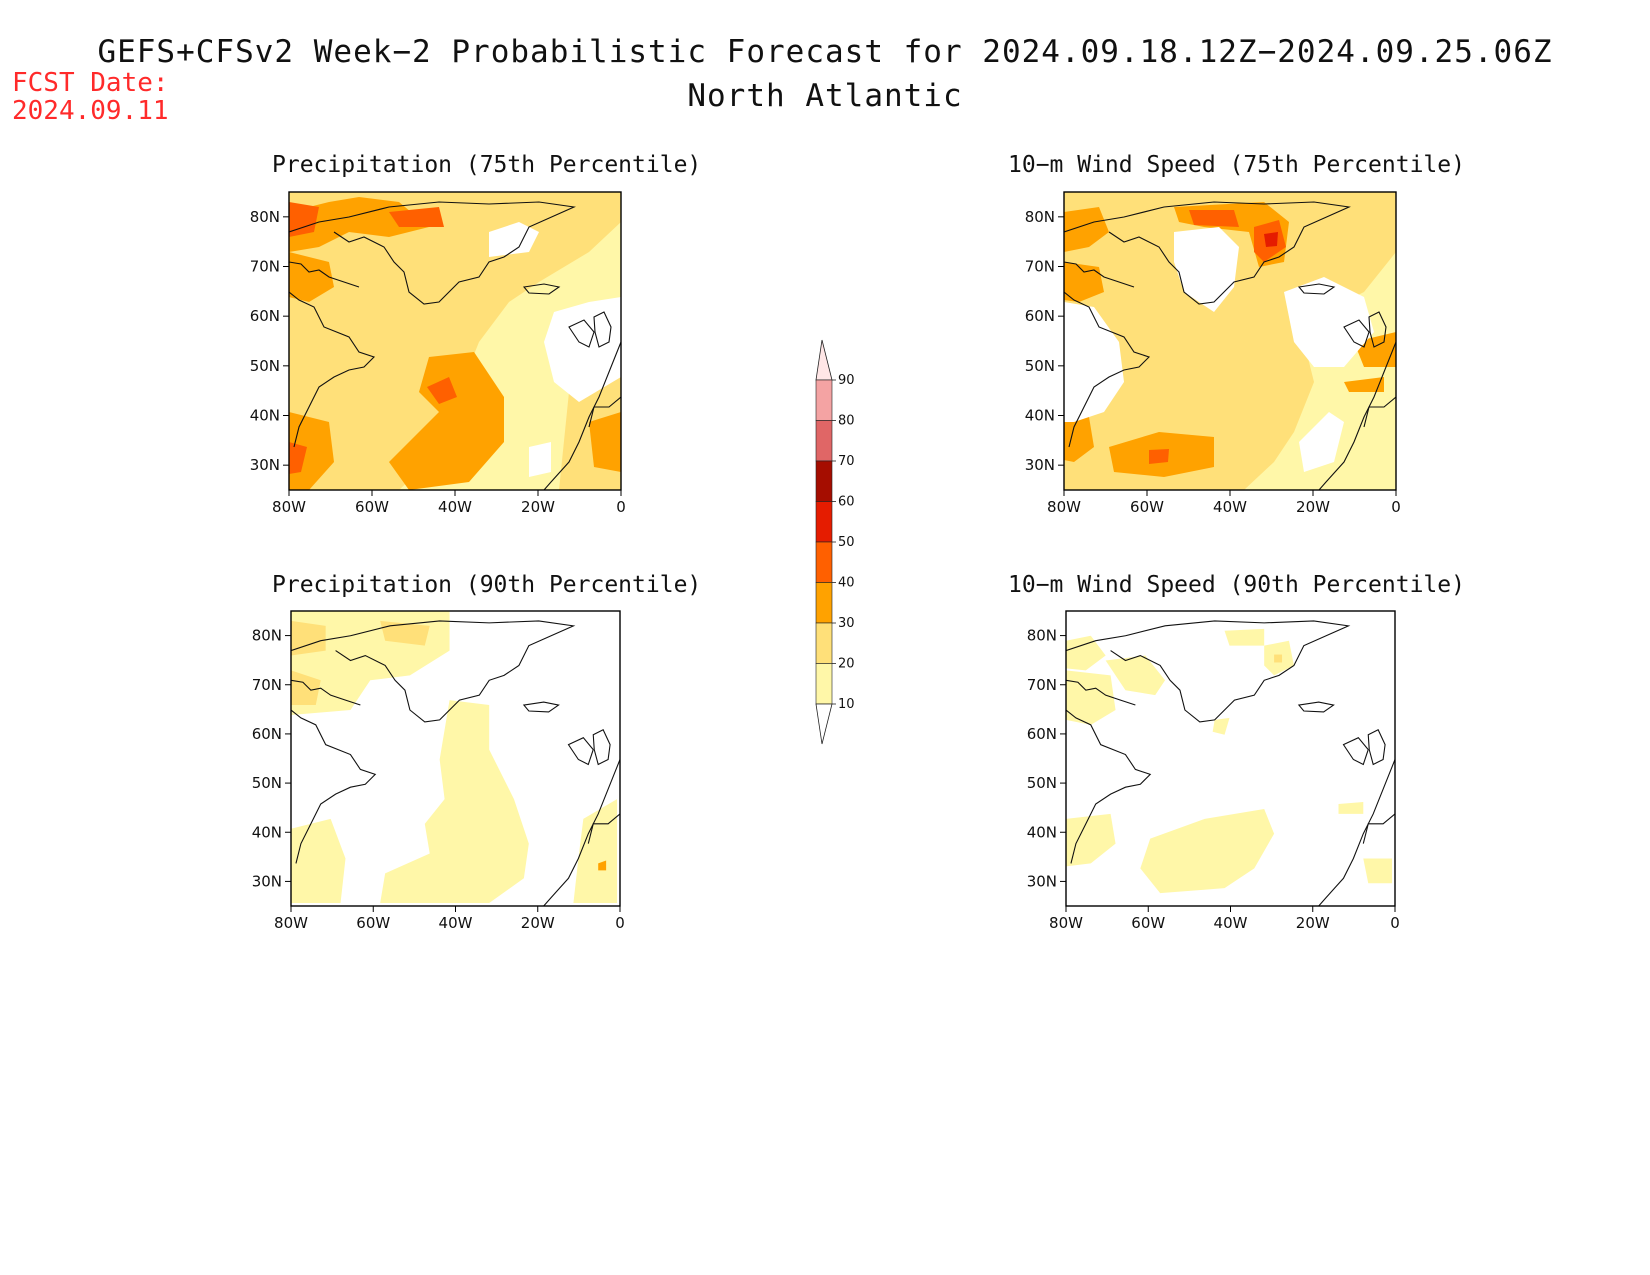  Describe the element at coordinates (487, 165) in the screenshot. I see `panel-title-precip-75: Precipitation (75th Percentile)` at that location.